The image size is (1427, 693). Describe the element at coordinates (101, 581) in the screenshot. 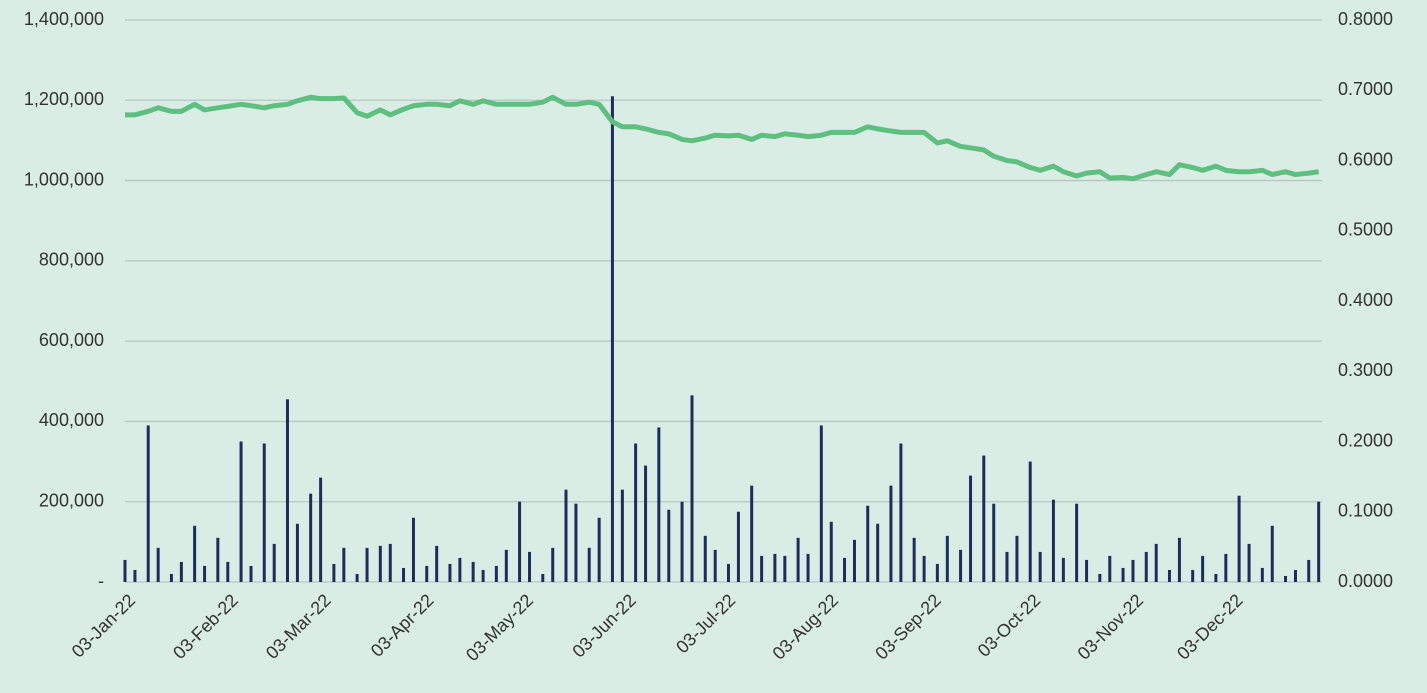

I see `y-tick-label: -` at that location.